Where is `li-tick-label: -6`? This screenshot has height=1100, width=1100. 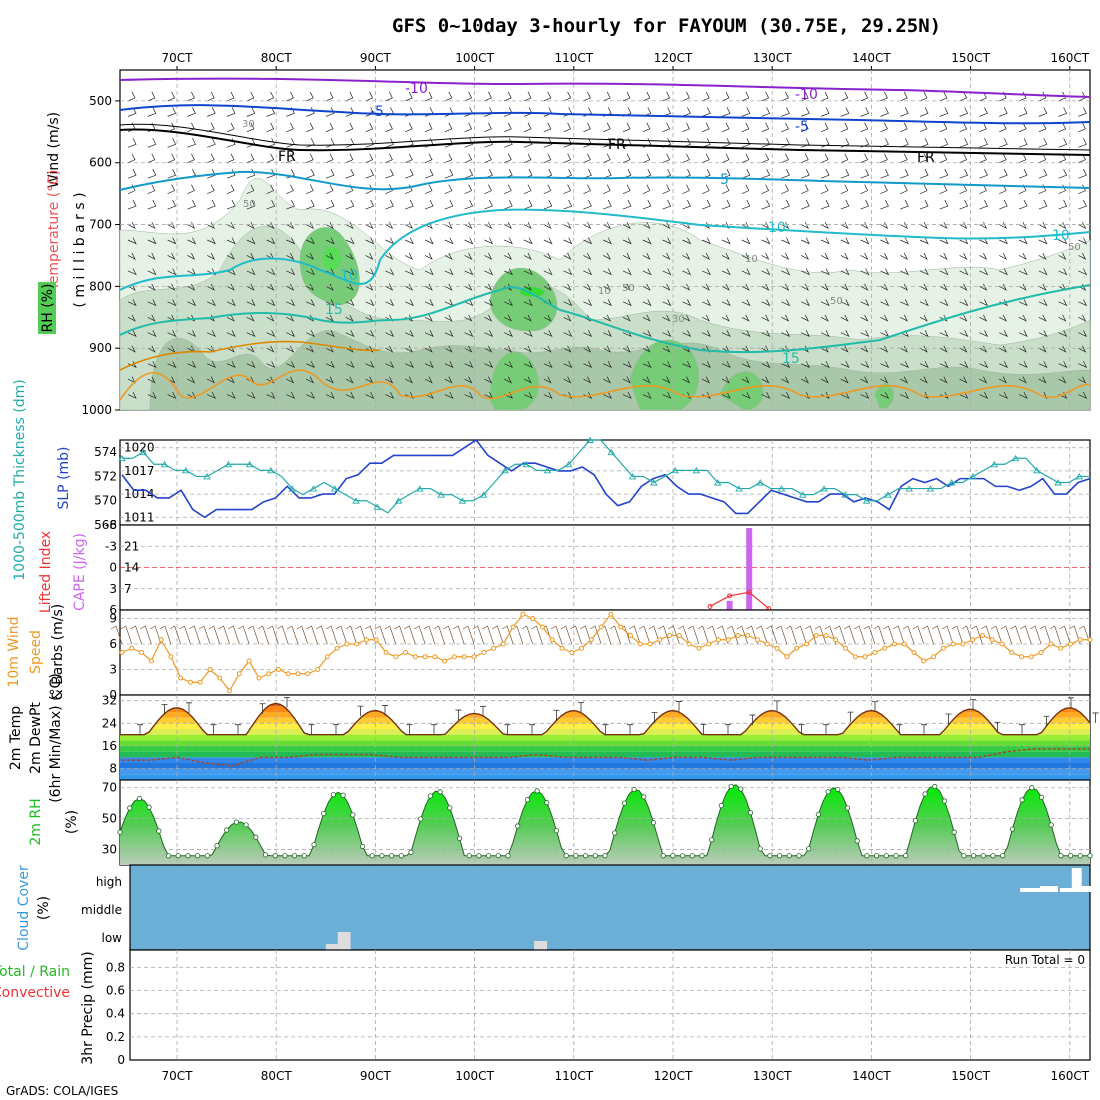
li-tick-label: -6 is located at coordinates (111, 525).